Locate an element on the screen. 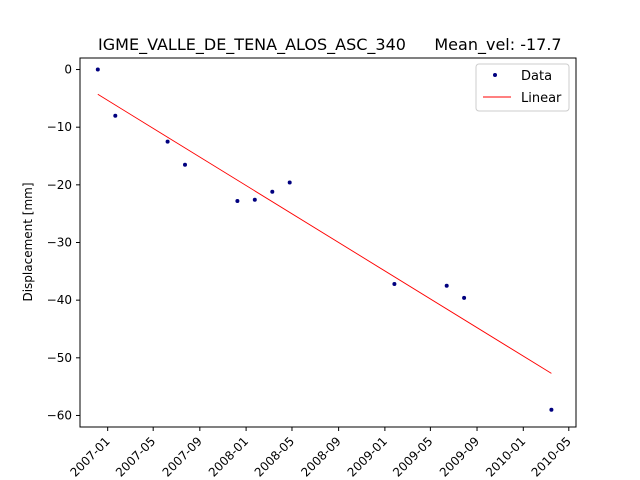  legend: Data Linear is located at coordinates (522, 87).